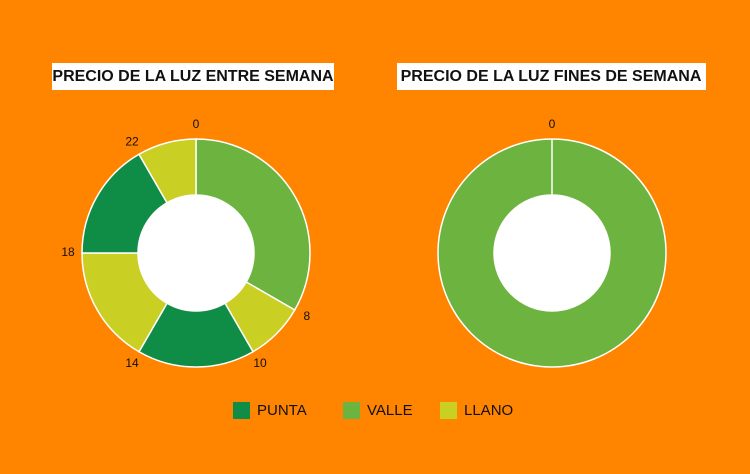 Image resolution: width=750 pixels, height=474 pixels. What do you see at coordinates (307, 316) in the screenshot?
I see `tick-label: 8` at bounding box center [307, 316].